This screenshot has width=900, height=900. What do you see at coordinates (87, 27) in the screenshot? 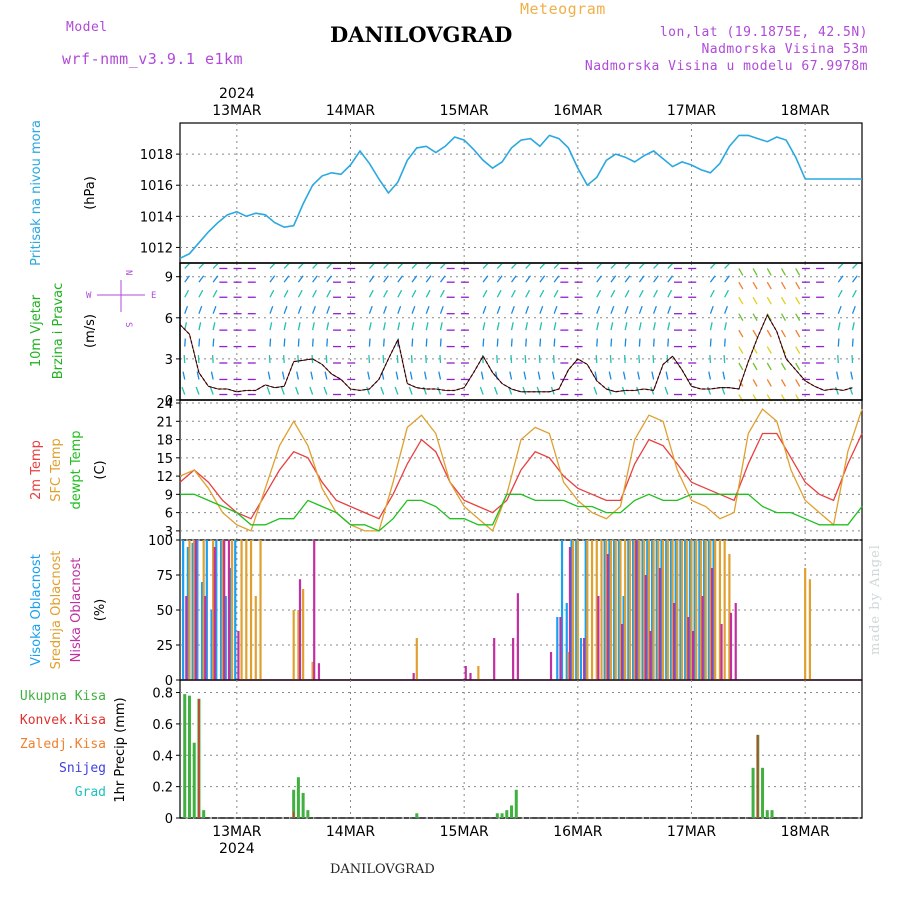
I see `model-label: Model` at bounding box center [87, 27].